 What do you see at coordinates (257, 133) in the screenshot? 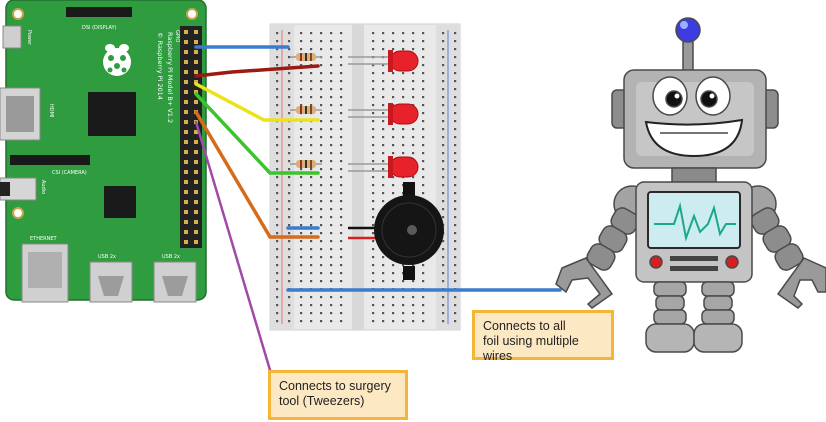
I see `wire-green` at bounding box center [257, 133].